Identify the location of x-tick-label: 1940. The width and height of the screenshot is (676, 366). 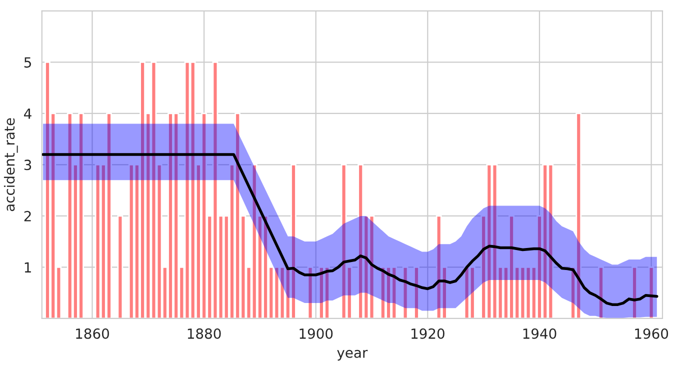
(539, 333).